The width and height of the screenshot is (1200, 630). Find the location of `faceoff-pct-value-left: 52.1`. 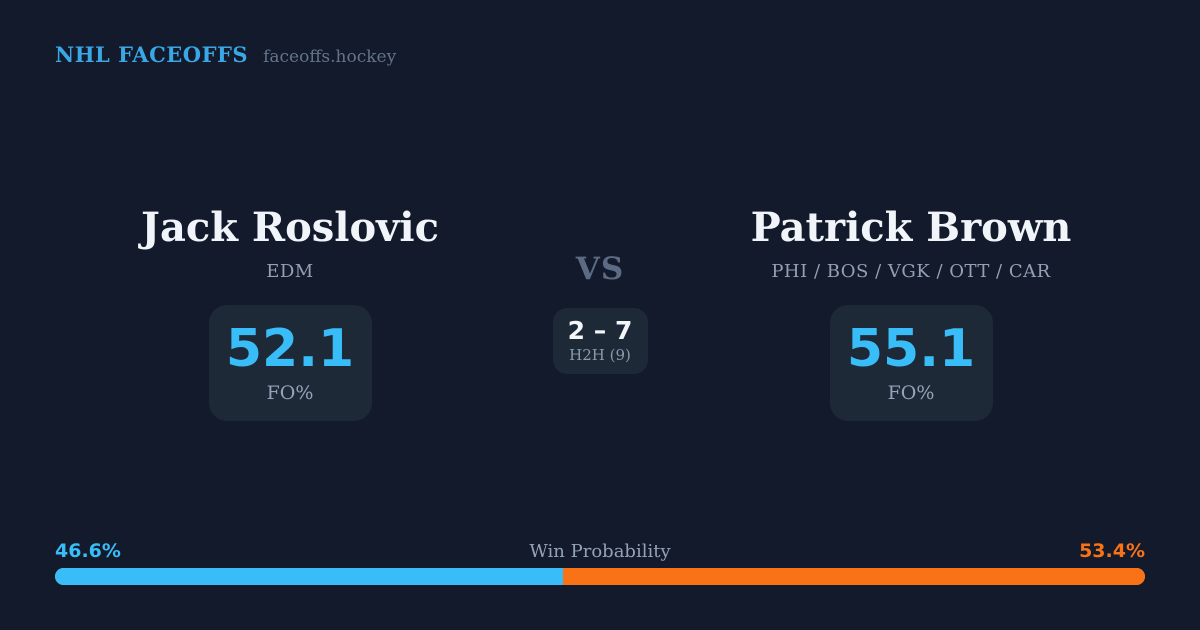

faceoff-pct-value-left: 52.1 is located at coordinates (290, 348).